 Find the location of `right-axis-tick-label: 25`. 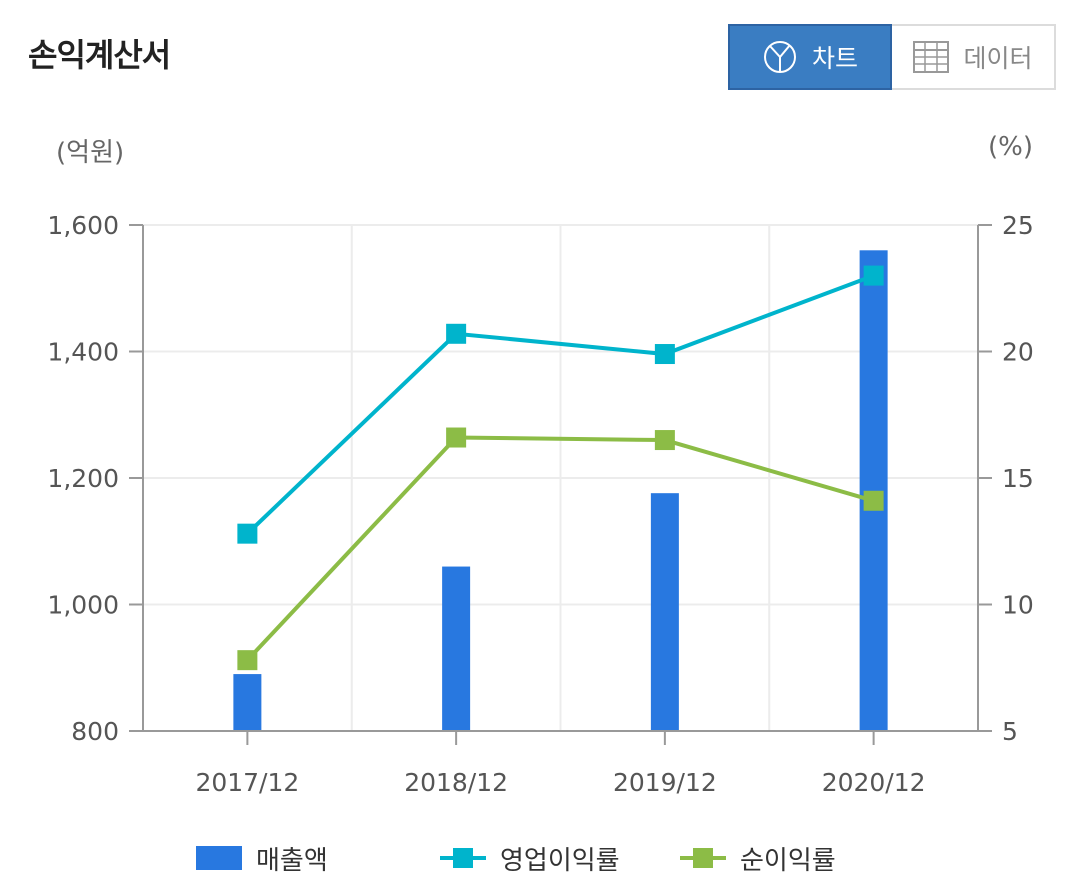

right-axis-tick-label: 25 is located at coordinates (1018, 225).